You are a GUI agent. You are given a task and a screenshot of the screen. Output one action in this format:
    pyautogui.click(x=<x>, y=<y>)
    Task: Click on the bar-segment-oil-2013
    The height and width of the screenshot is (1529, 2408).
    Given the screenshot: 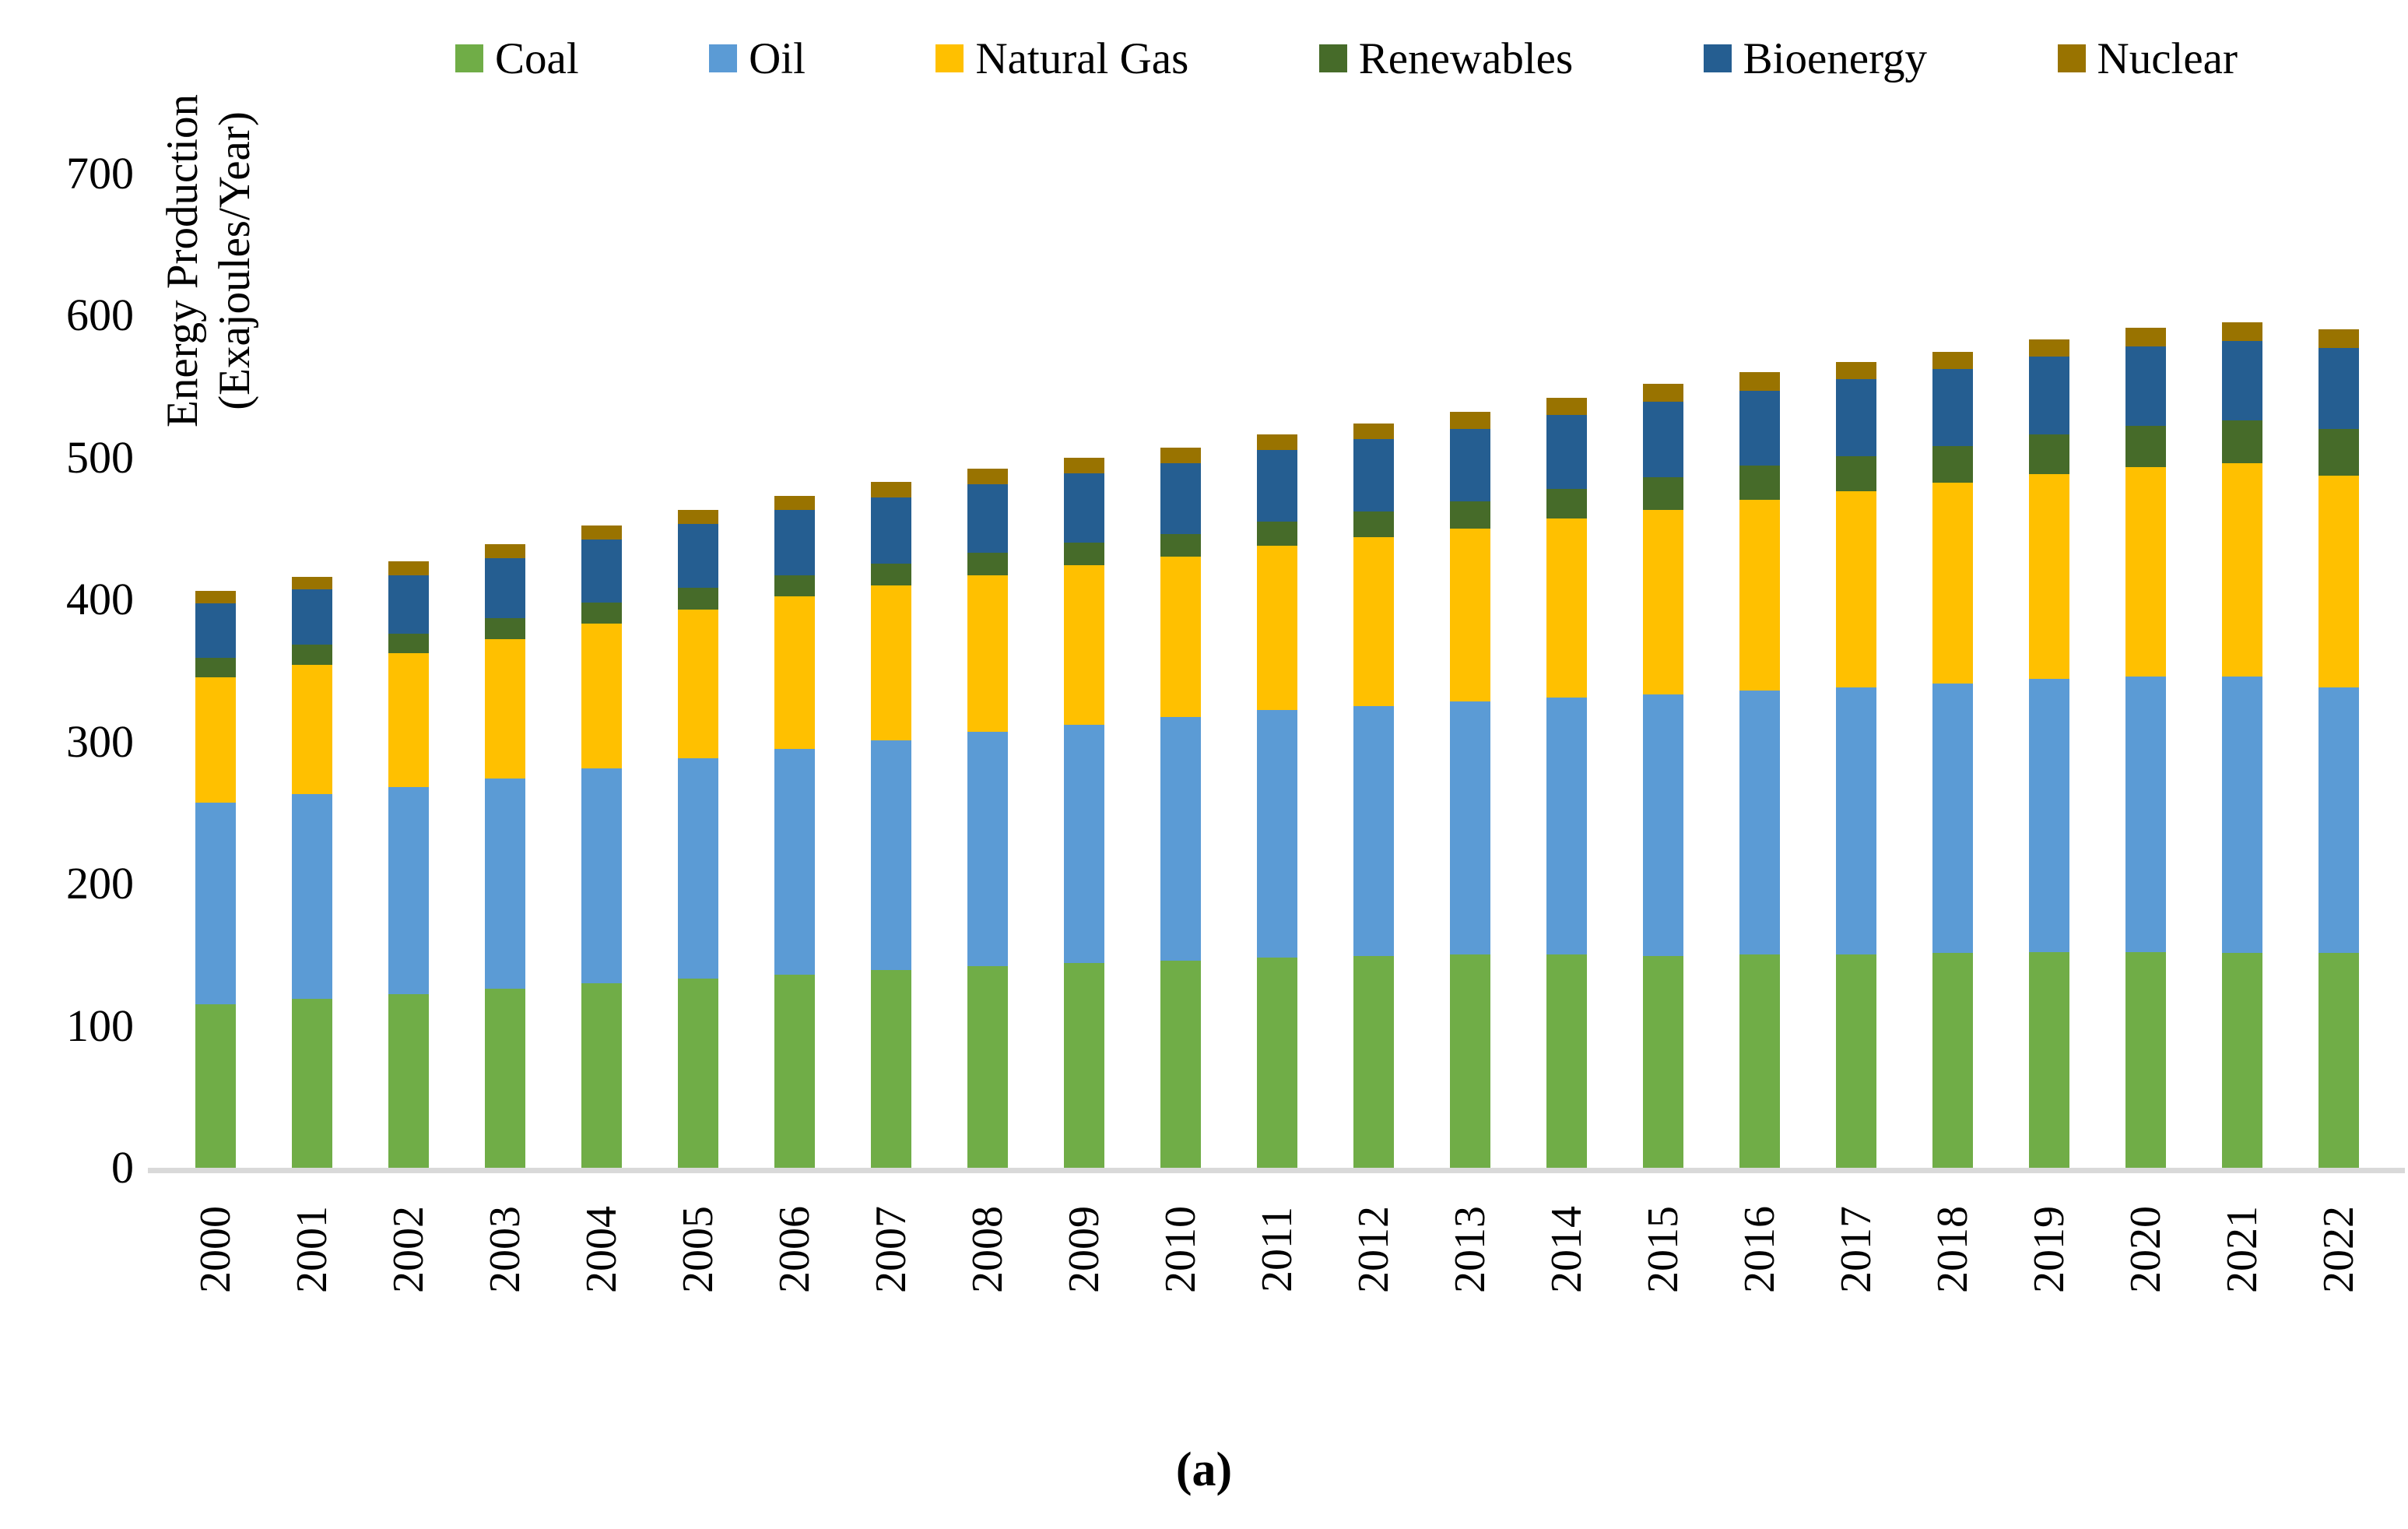 What is the action you would take?
    pyautogui.click(x=1469, y=828)
    